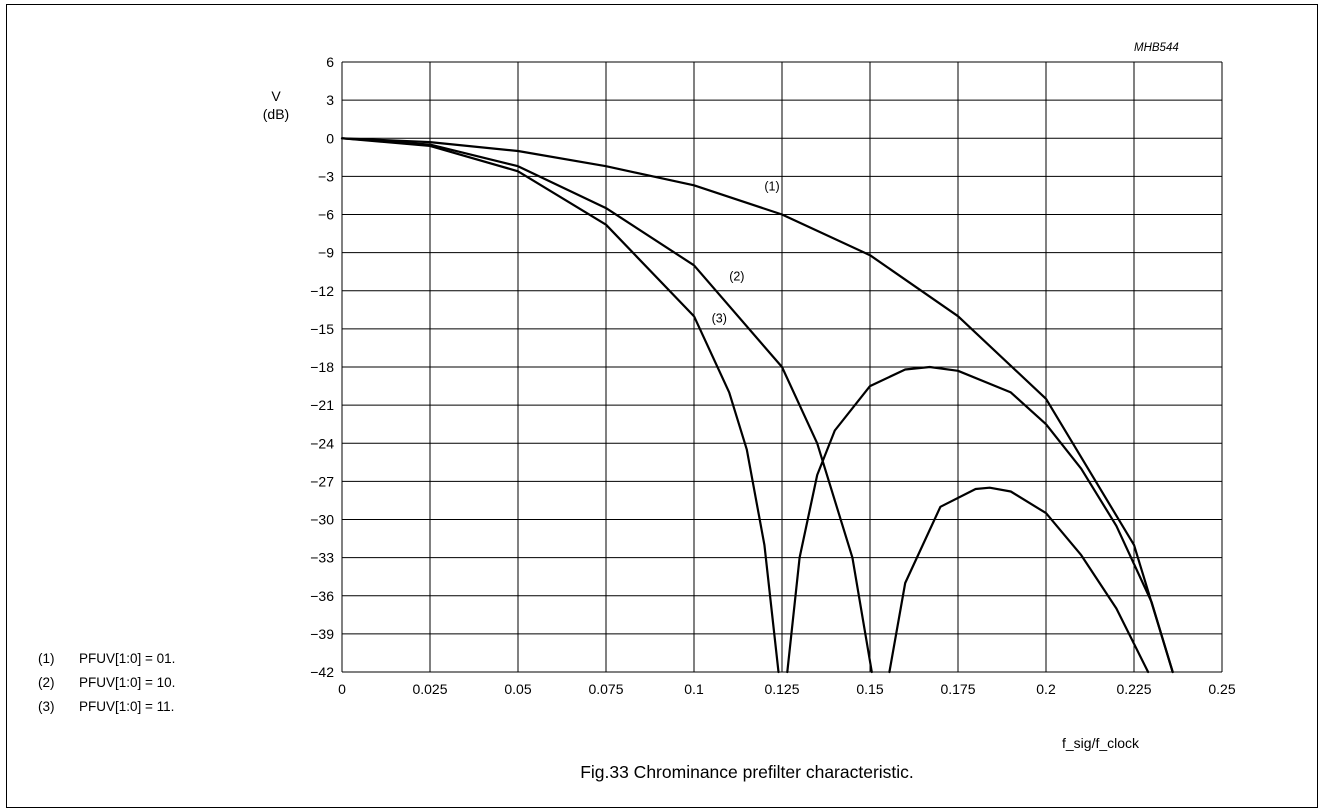  I want to click on x-tick-label: 0.175, so click(957, 689).